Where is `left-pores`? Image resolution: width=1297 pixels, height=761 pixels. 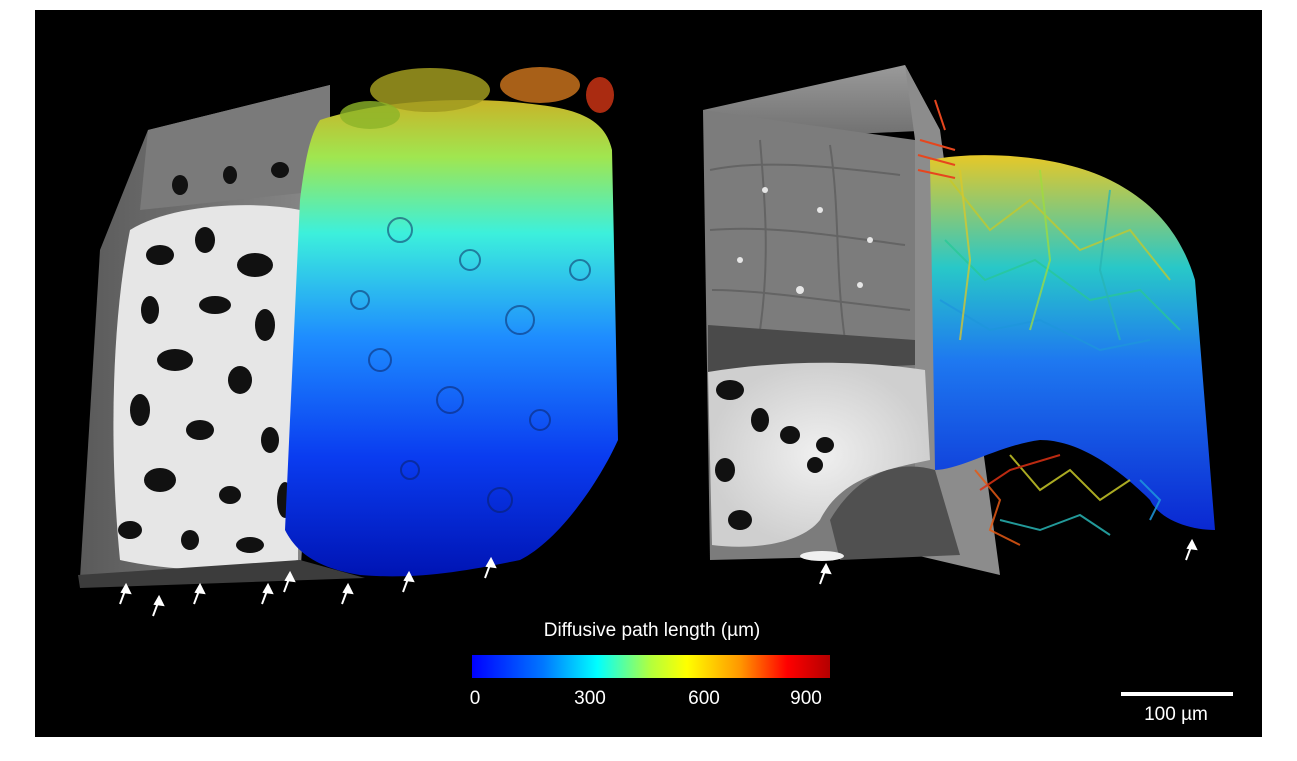 left-pores is located at coordinates (205, 357).